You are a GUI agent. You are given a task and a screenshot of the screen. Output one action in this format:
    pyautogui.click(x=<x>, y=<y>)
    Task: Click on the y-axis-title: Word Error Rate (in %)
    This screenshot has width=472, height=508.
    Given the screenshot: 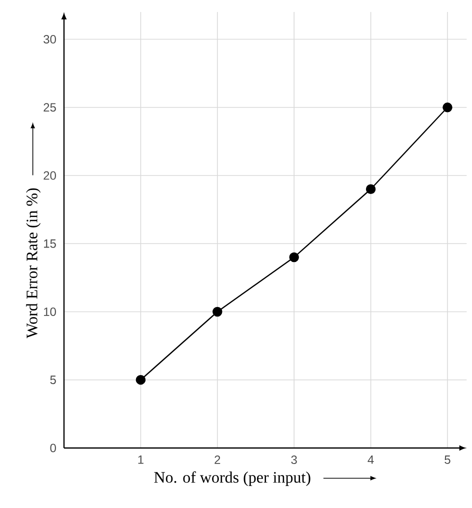 What is the action you would take?
    pyautogui.click(x=33, y=263)
    